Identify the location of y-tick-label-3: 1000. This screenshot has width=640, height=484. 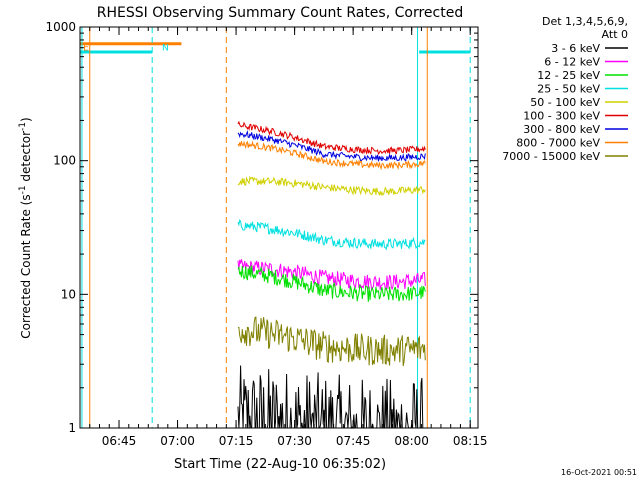
(60, 27).